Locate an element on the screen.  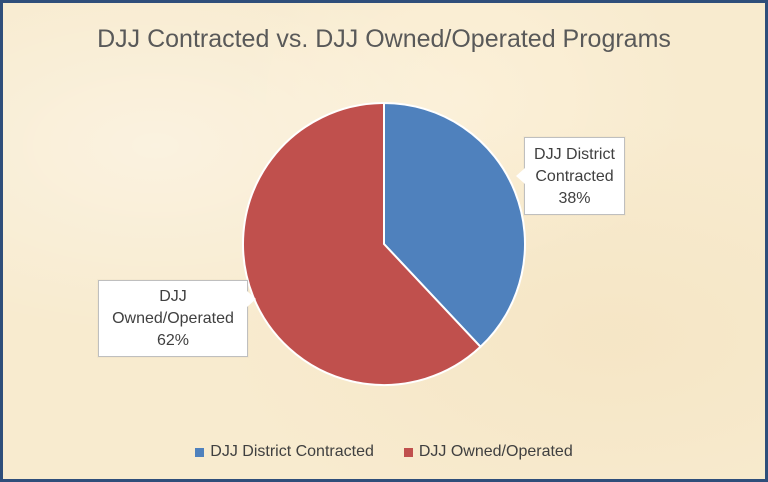
data-label-contracted: DJJ District Contracted 38% is located at coordinates (570, 176).